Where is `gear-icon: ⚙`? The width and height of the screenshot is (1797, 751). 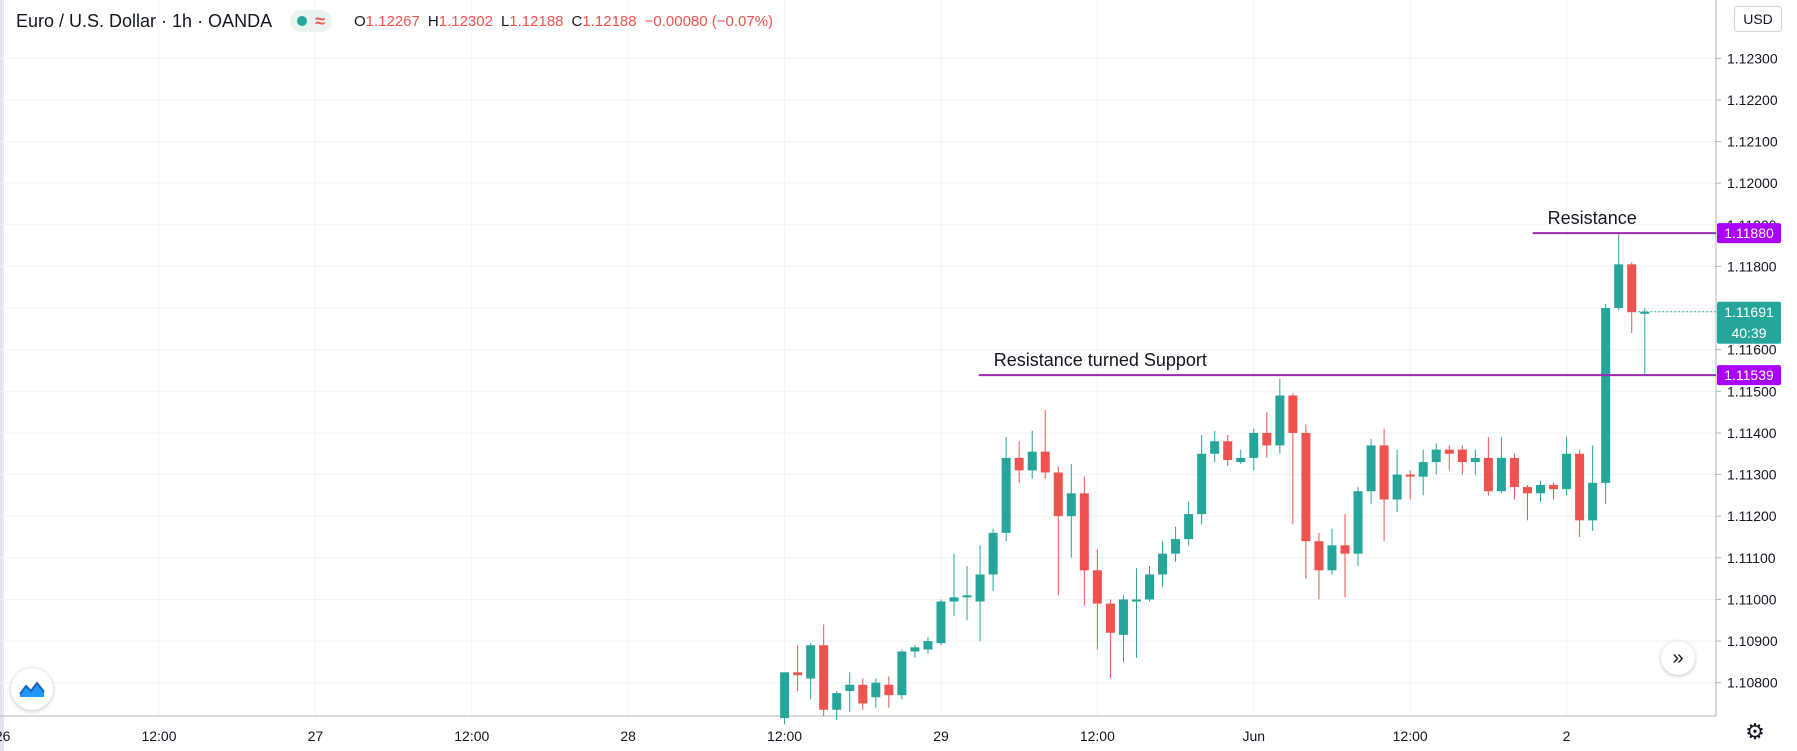
gear-icon: ⚙ is located at coordinates (1755, 731).